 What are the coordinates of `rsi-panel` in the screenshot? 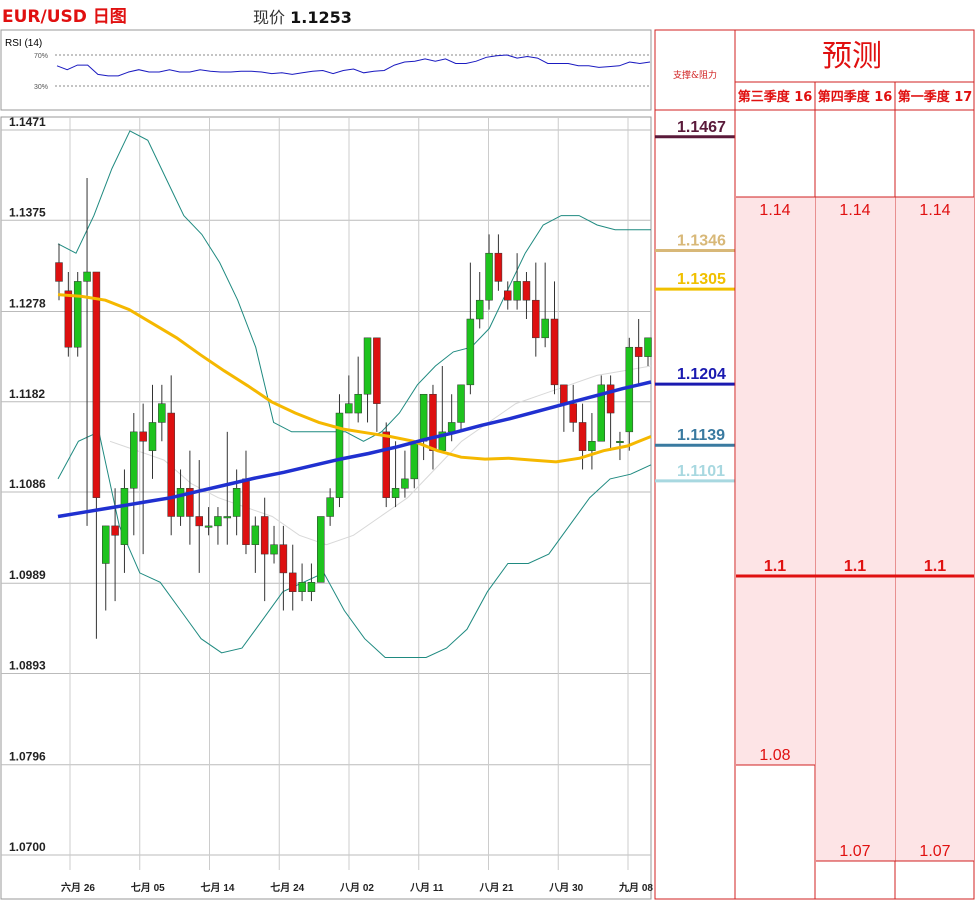 It's located at (326, 70).